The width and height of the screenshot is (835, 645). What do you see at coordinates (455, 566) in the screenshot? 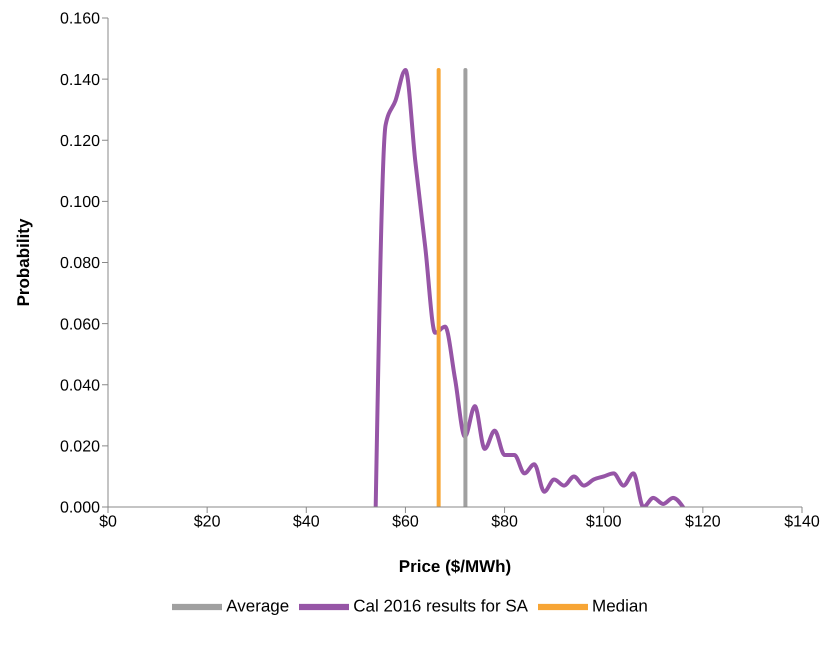
I see `x-axis-title: Price ($/MWh)` at bounding box center [455, 566].